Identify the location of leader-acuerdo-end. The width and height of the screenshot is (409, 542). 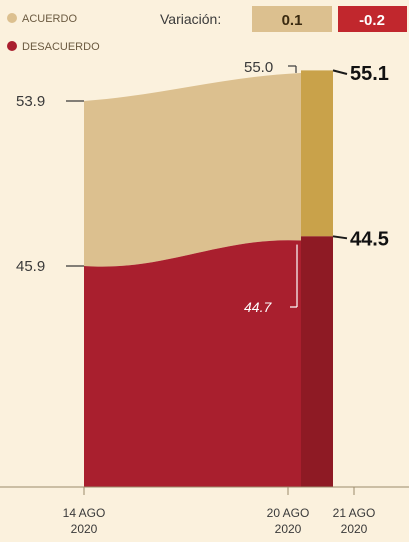
(340, 72).